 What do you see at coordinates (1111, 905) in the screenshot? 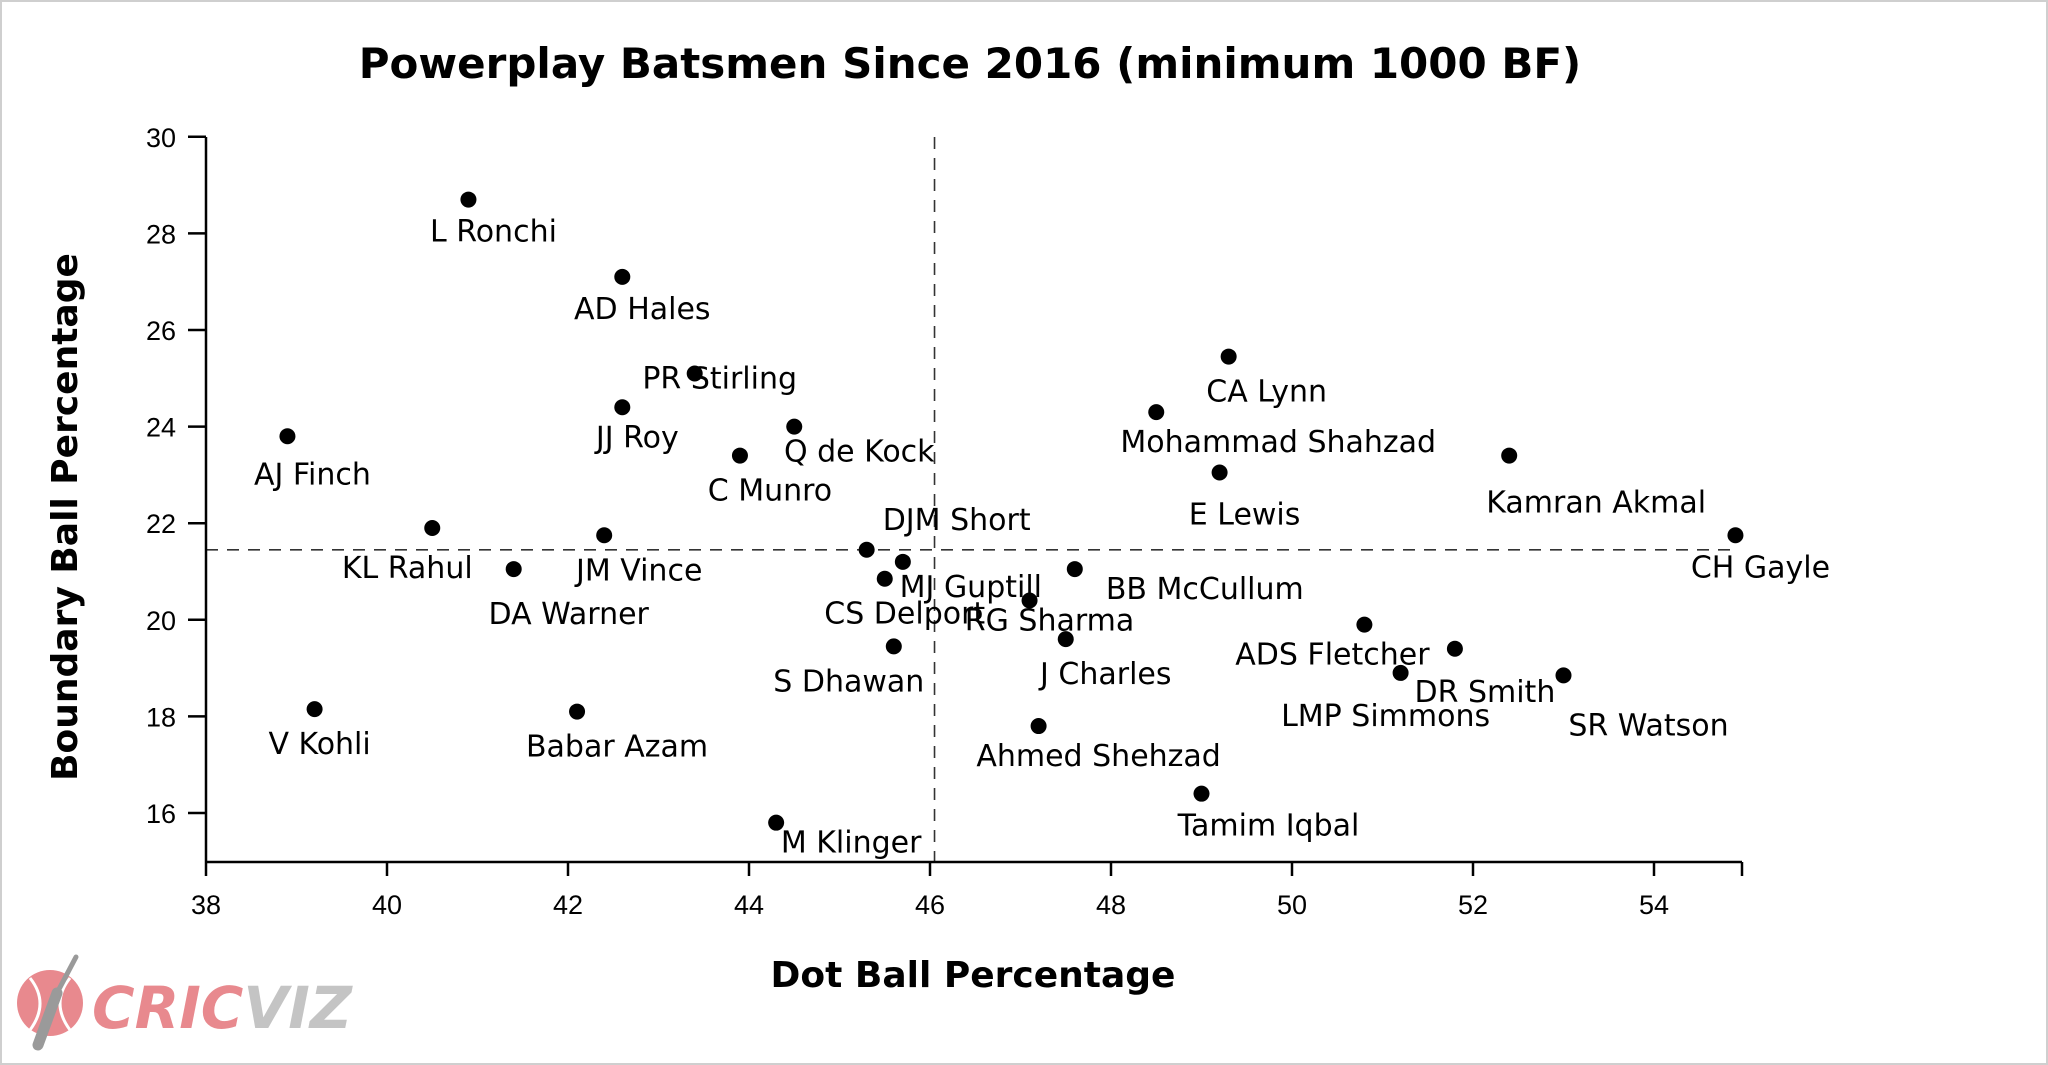
I see `x-tick-label: 48` at bounding box center [1111, 905].